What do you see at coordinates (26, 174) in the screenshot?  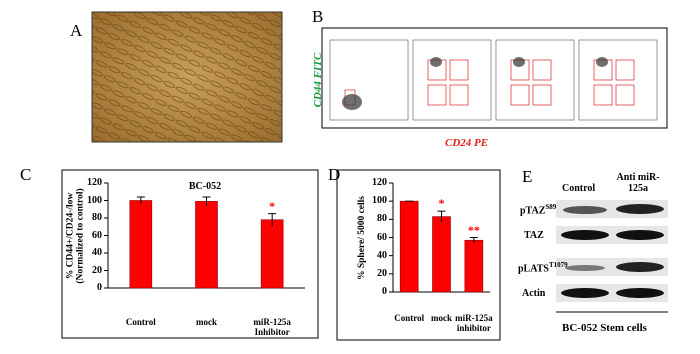 I see `panel-label: C` at bounding box center [26, 174].